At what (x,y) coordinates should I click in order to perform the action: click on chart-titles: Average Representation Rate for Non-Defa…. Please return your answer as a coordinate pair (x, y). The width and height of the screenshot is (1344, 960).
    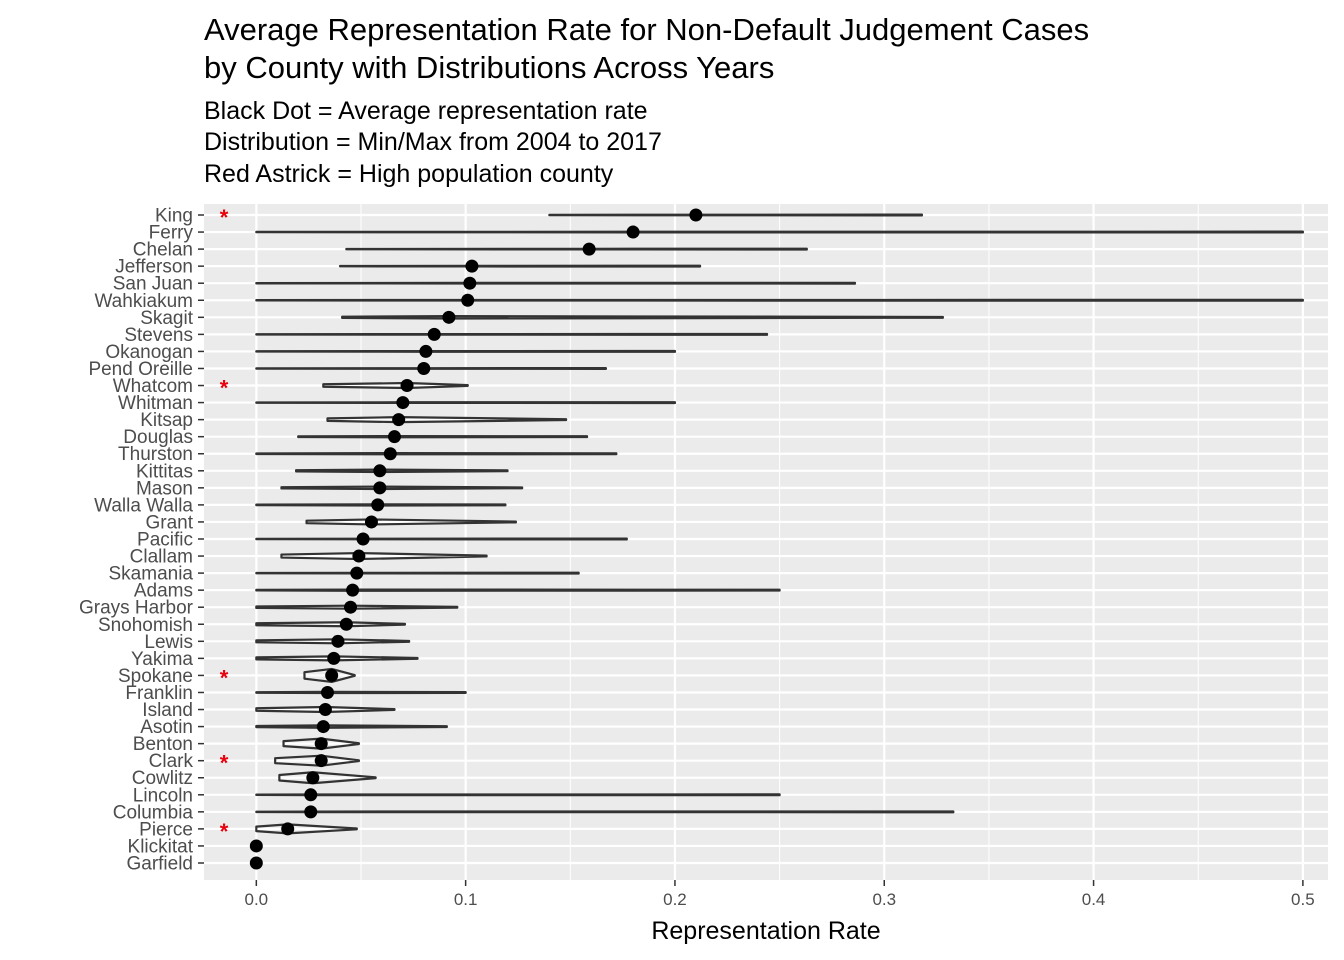
    Looking at the image, I should click on (646, 100).